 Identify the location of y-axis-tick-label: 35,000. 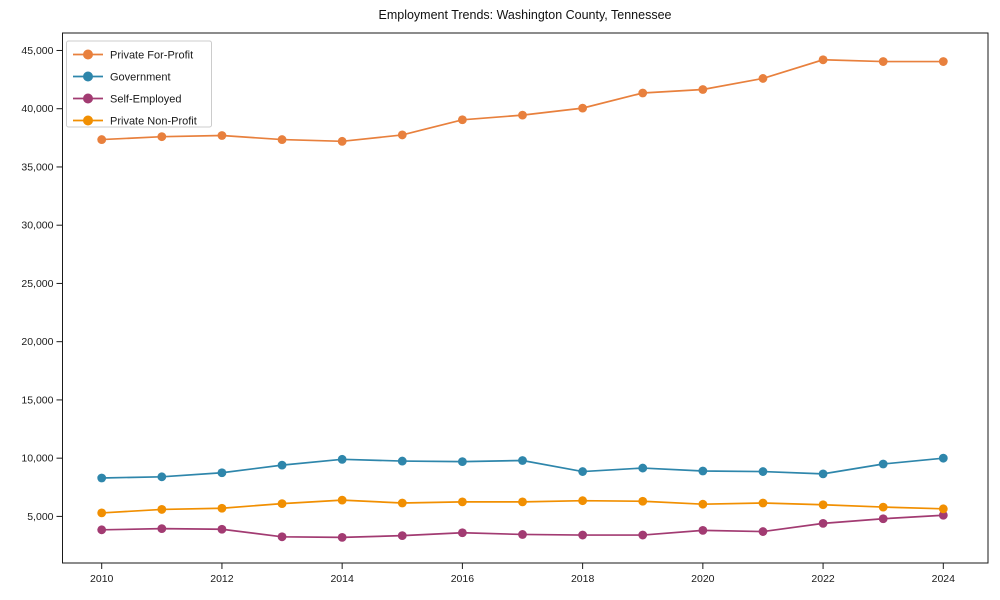
(37, 167).